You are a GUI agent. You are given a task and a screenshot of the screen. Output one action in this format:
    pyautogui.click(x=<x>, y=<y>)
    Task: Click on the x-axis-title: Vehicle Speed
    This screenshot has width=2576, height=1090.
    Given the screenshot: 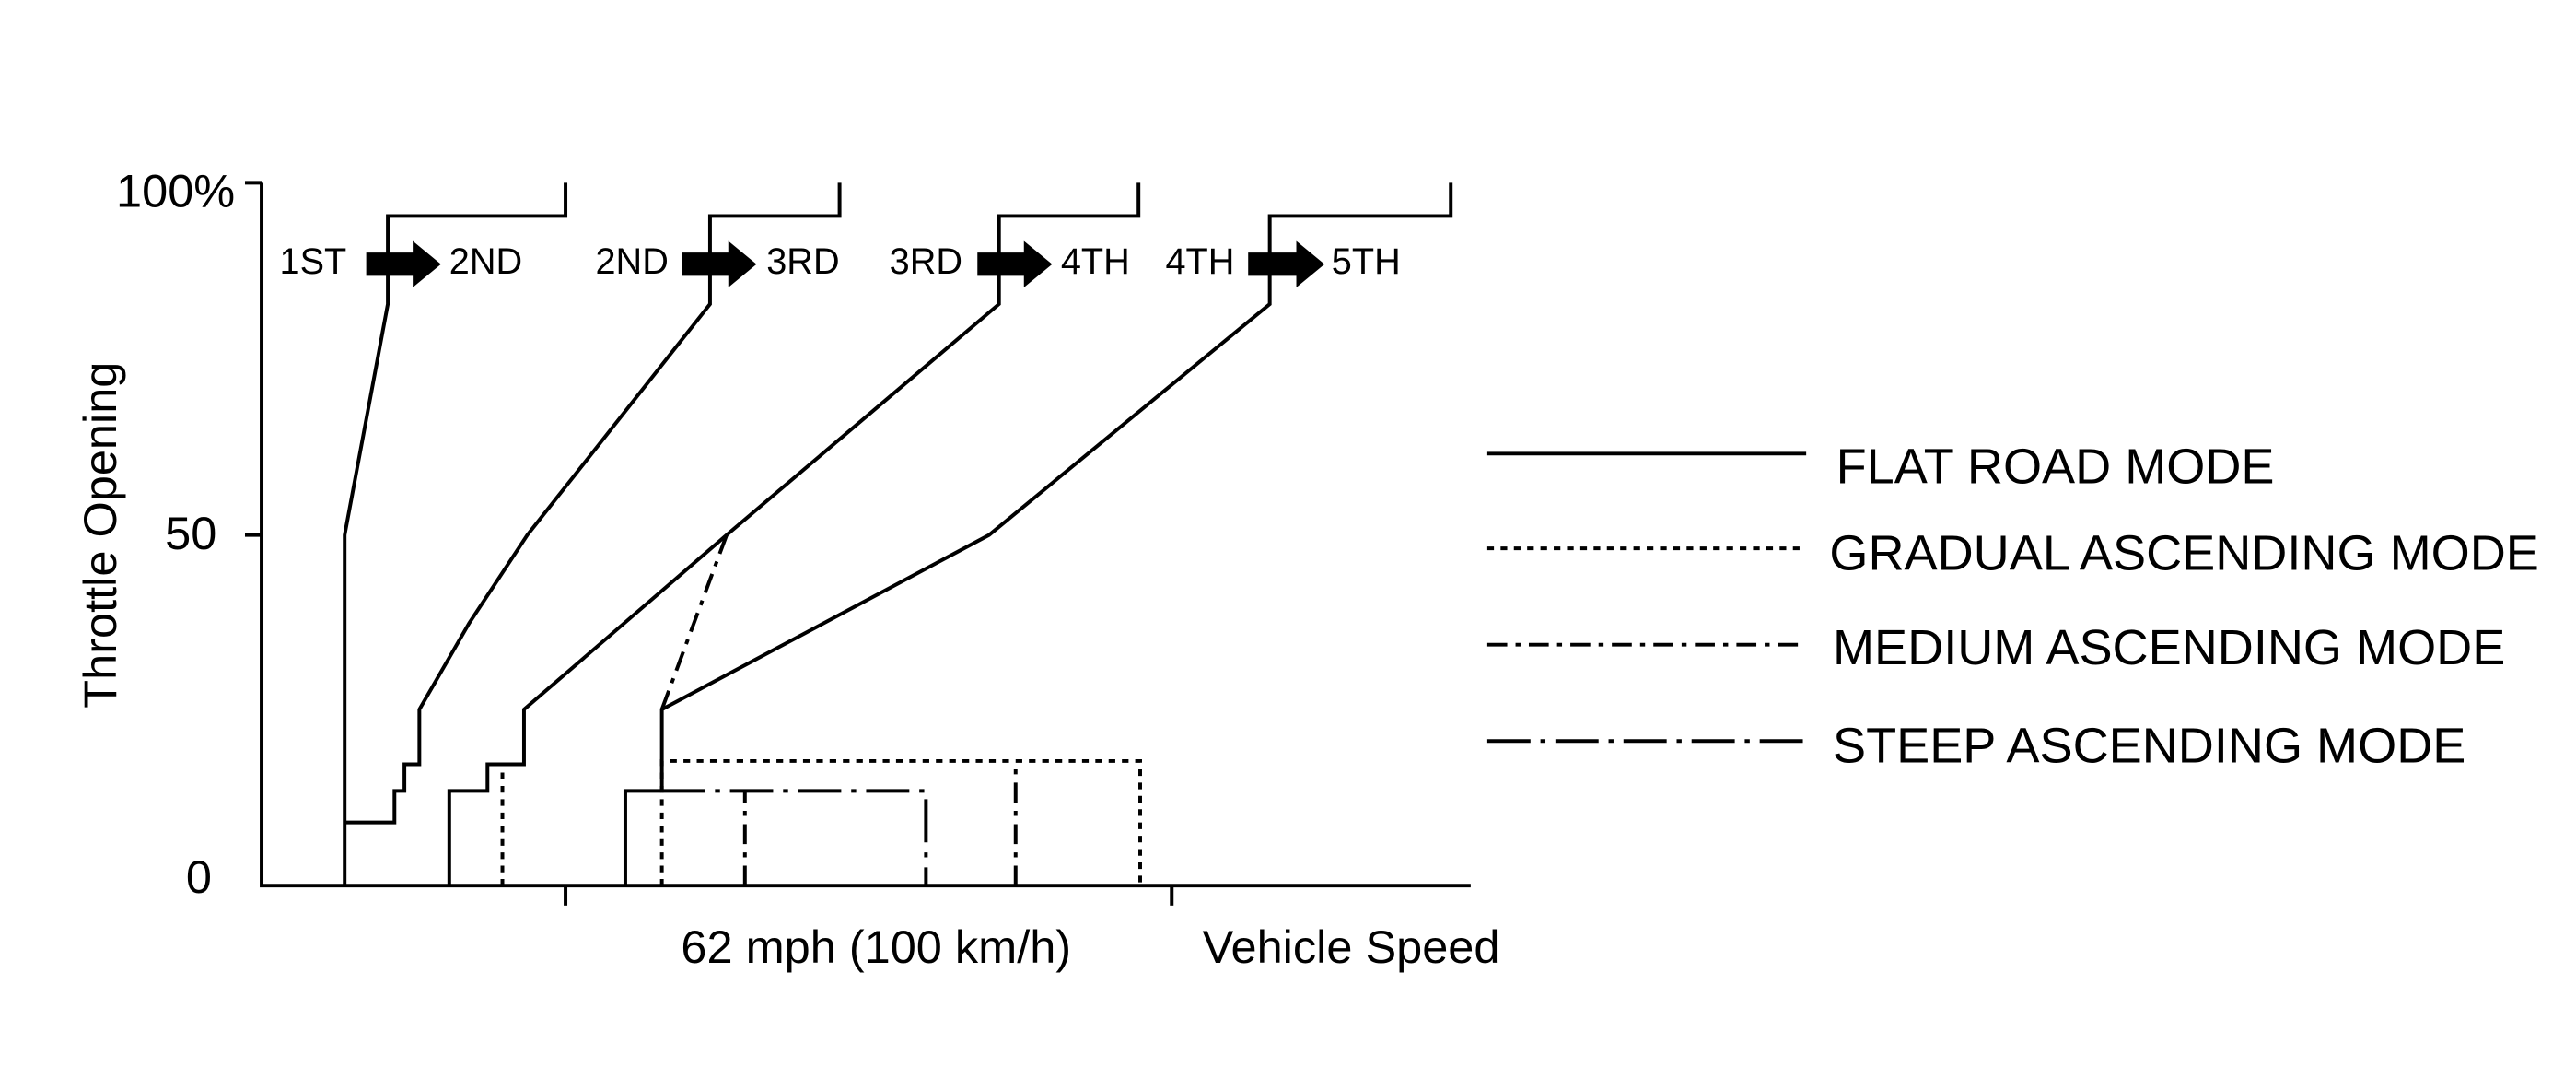 What is the action you would take?
    pyautogui.click(x=1351, y=947)
    